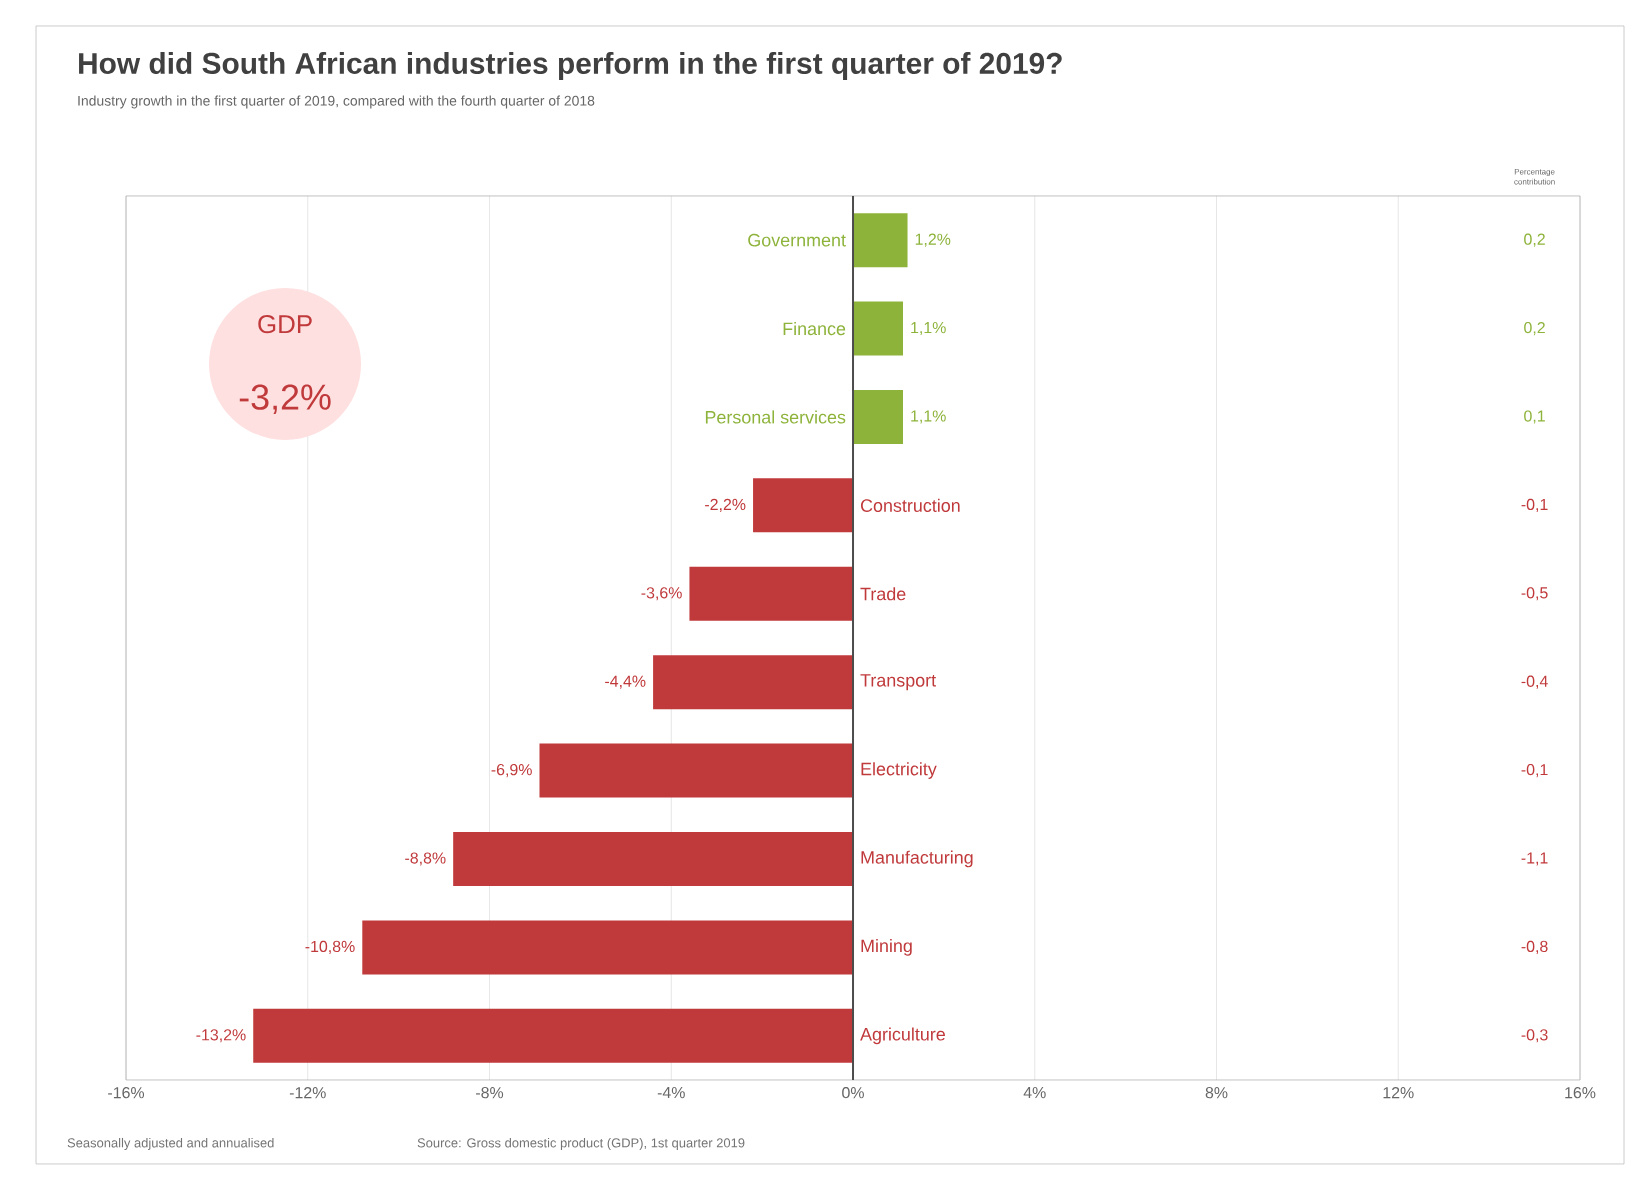  Describe the element at coordinates (814, 328) in the screenshot. I see `y-tick-label: Finance` at that location.